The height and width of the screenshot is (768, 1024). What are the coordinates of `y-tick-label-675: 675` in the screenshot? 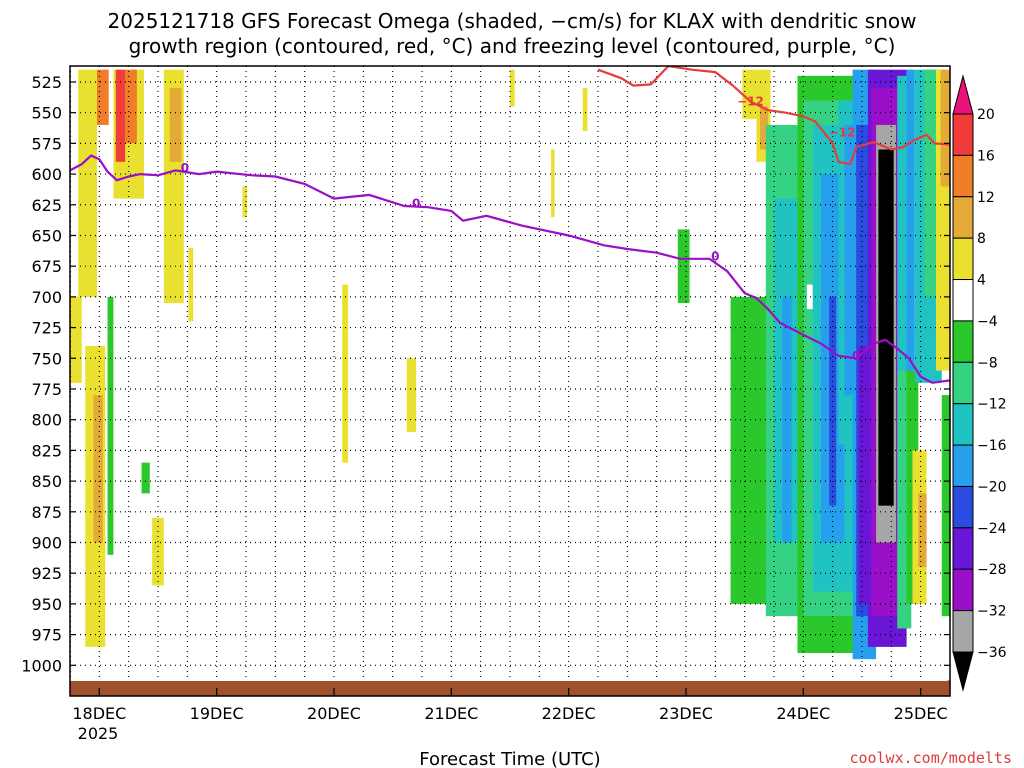 It's located at (46, 266).